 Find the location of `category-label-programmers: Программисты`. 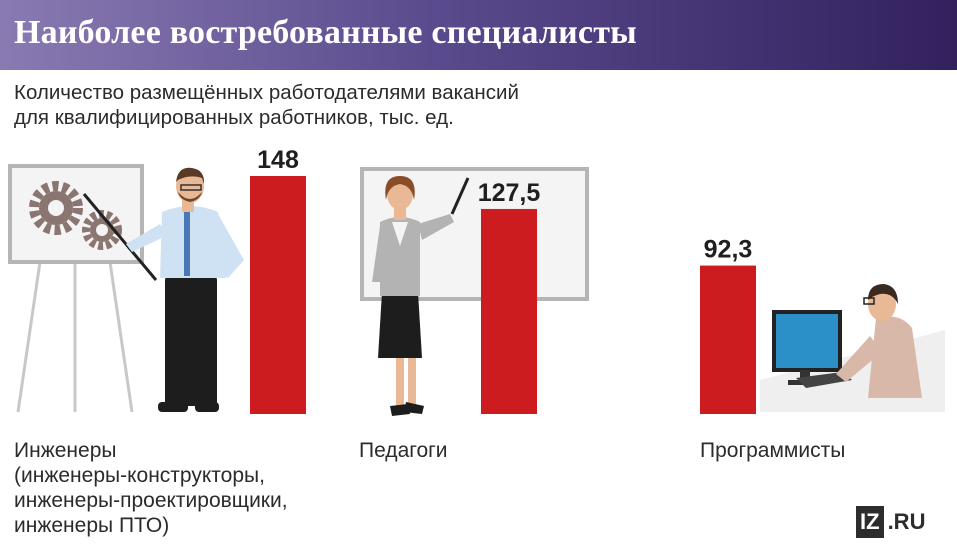

category-label-programmers: Программисты is located at coordinates (772, 450).